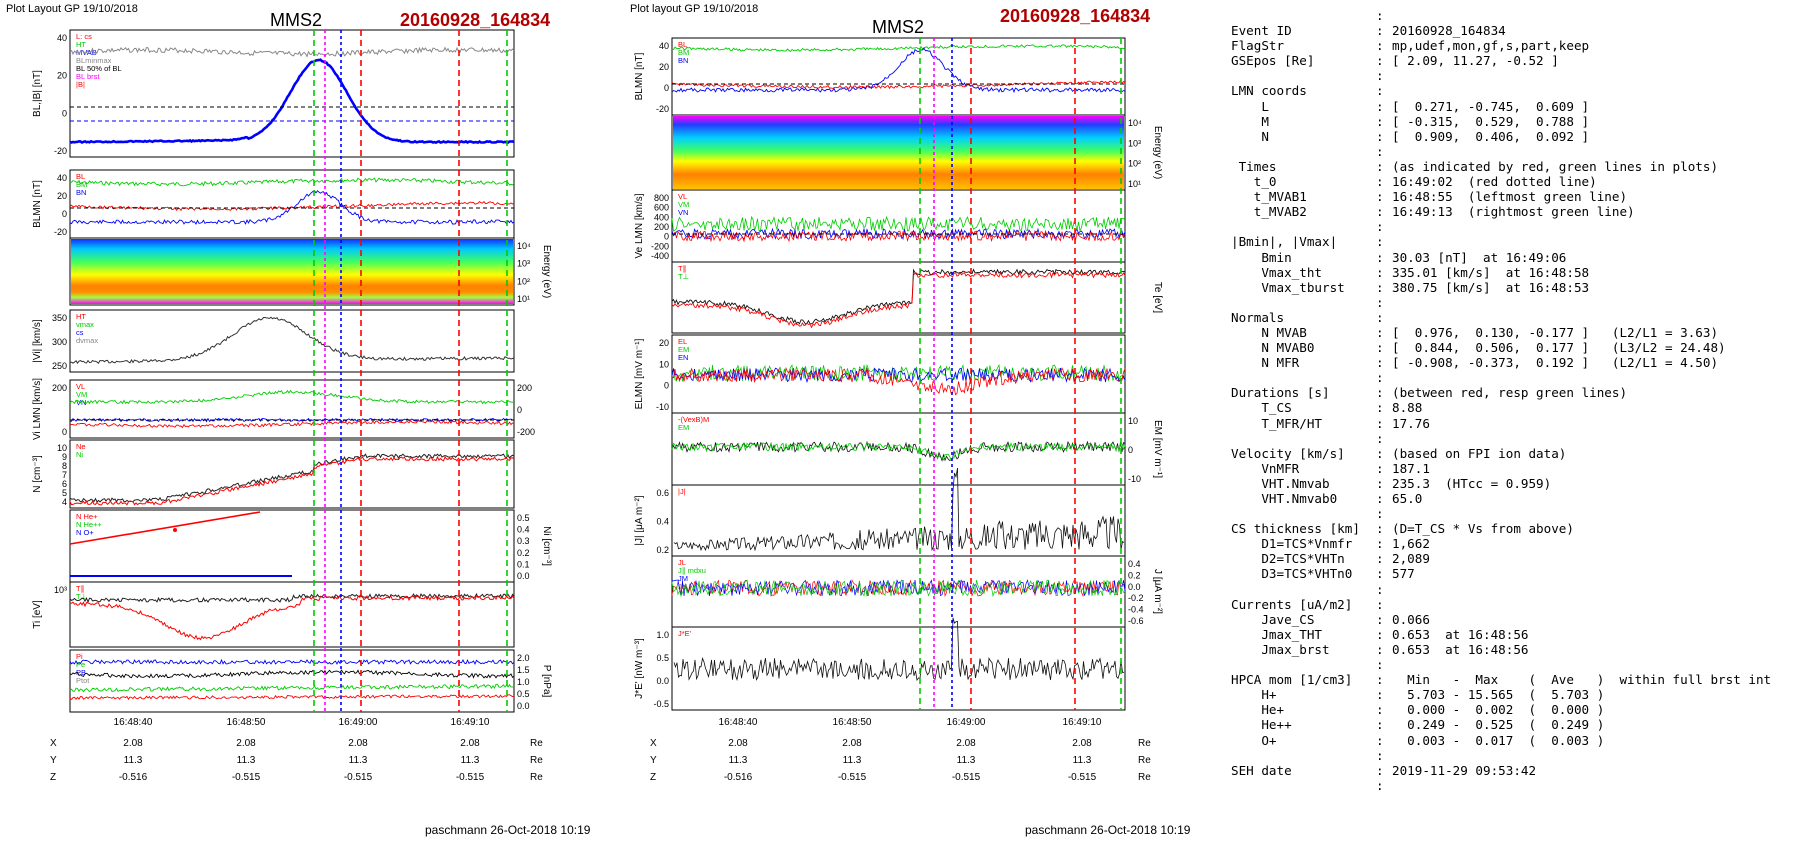 This screenshot has height=841, width=1804. I want to click on info-label: He+, so click(1258, 710).